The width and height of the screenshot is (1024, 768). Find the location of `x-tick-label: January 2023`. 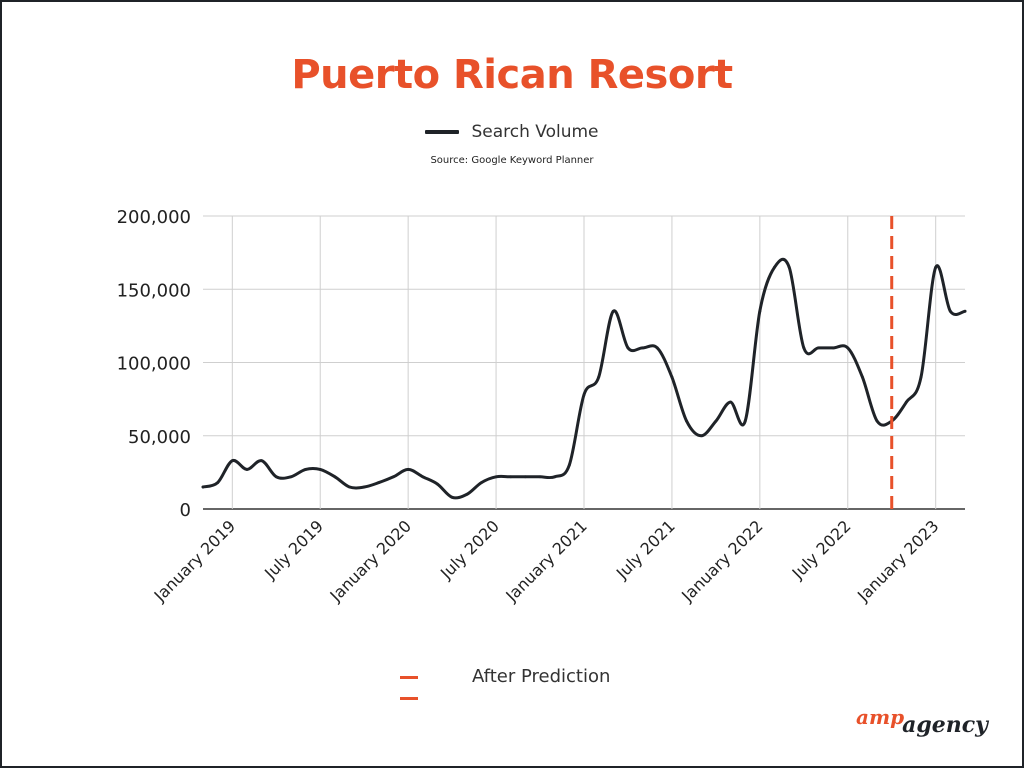

x-tick-label: January 2023 is located at coordinates (897, 560).